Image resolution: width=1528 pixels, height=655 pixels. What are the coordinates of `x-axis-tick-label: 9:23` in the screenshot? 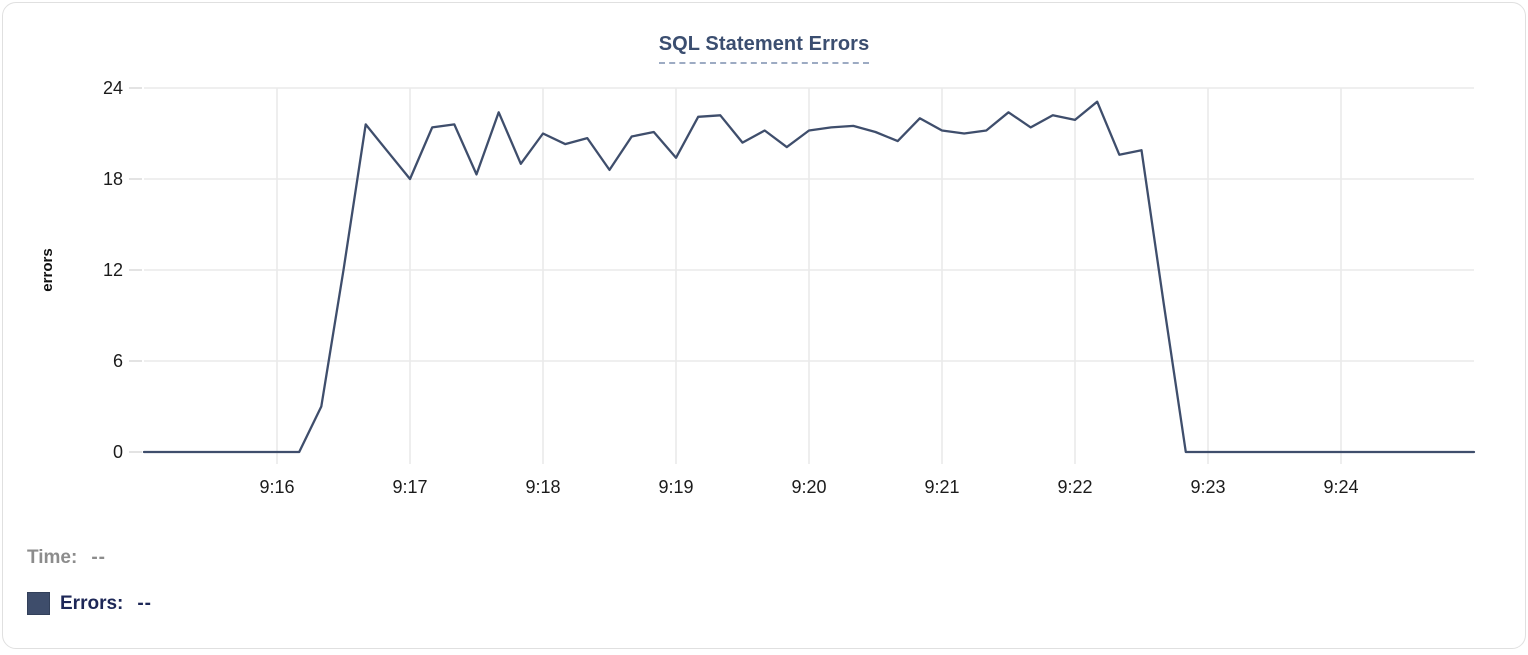 It's located at (1207, 487).